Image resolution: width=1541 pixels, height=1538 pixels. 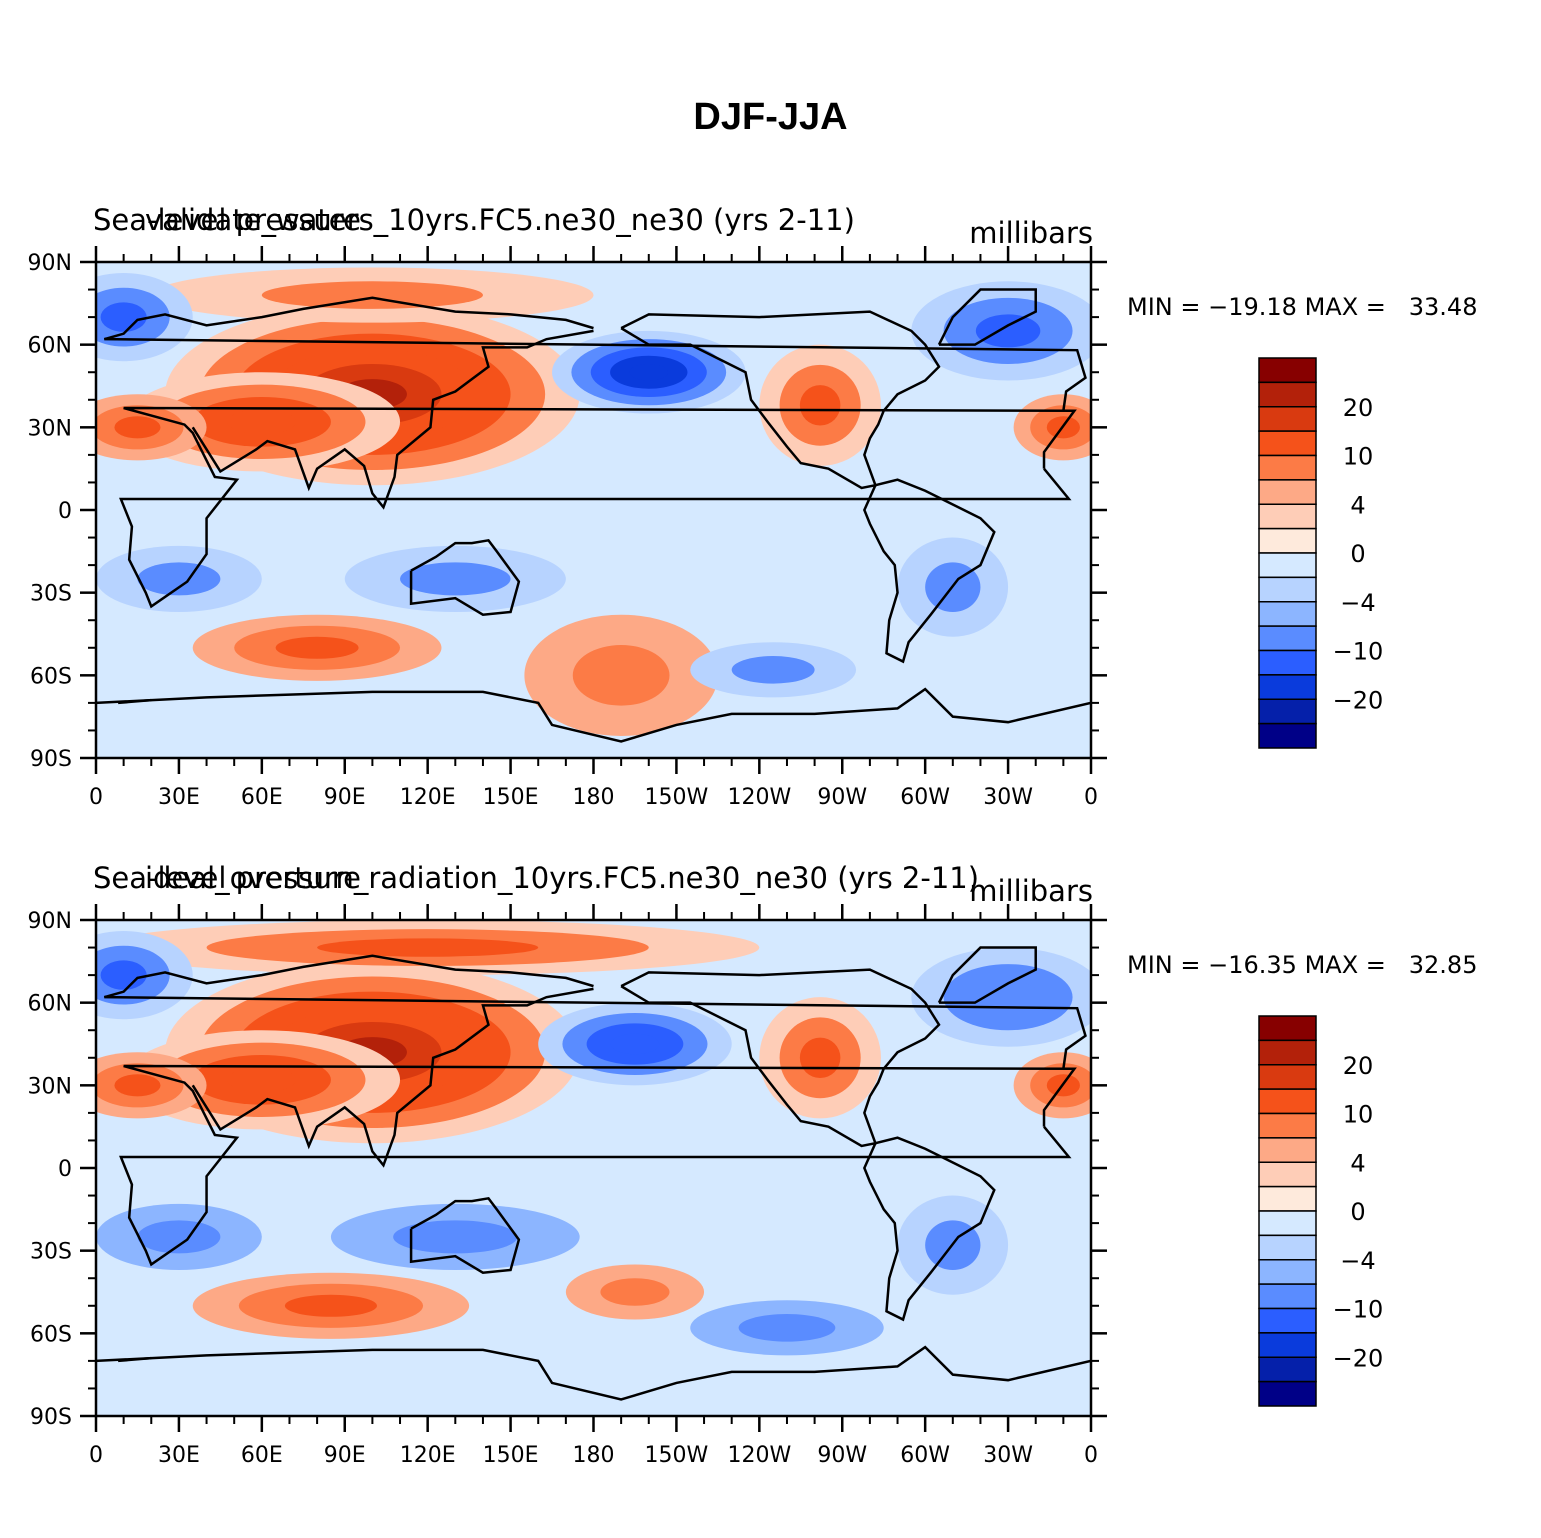 I want to click on min-value: MIN = −16.35, so click(x=1212, y=965).